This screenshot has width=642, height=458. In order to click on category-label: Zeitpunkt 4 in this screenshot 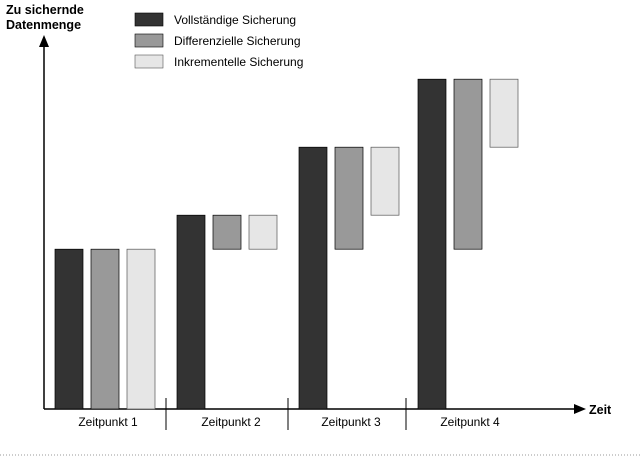, I will do `click(470, 422)`.